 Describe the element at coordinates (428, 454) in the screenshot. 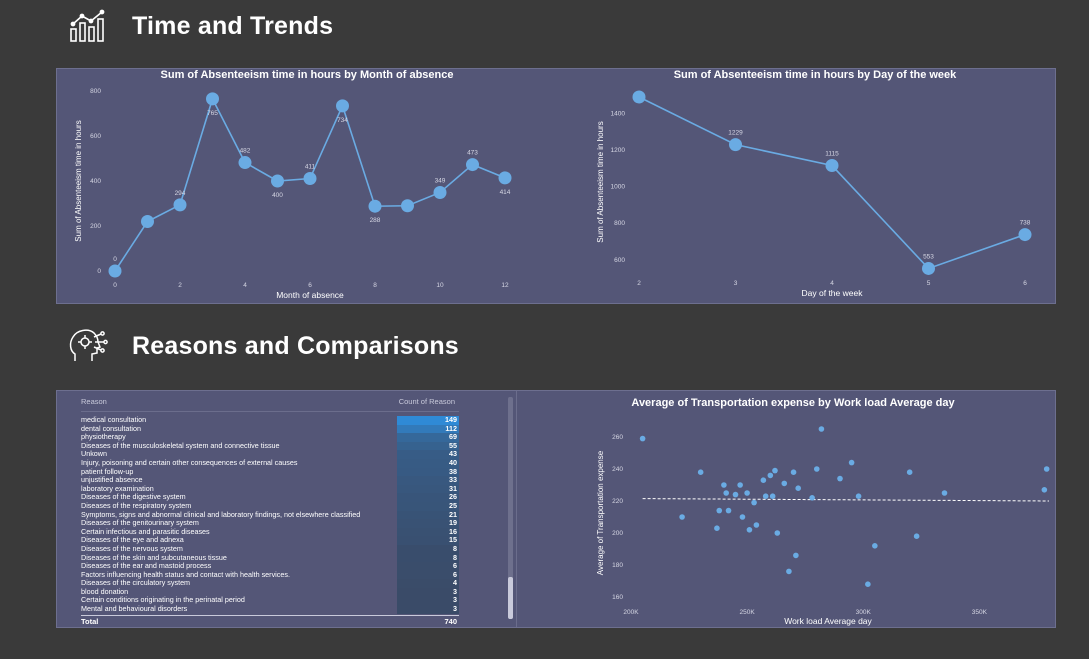

I see `count-cell: 43` at that location.